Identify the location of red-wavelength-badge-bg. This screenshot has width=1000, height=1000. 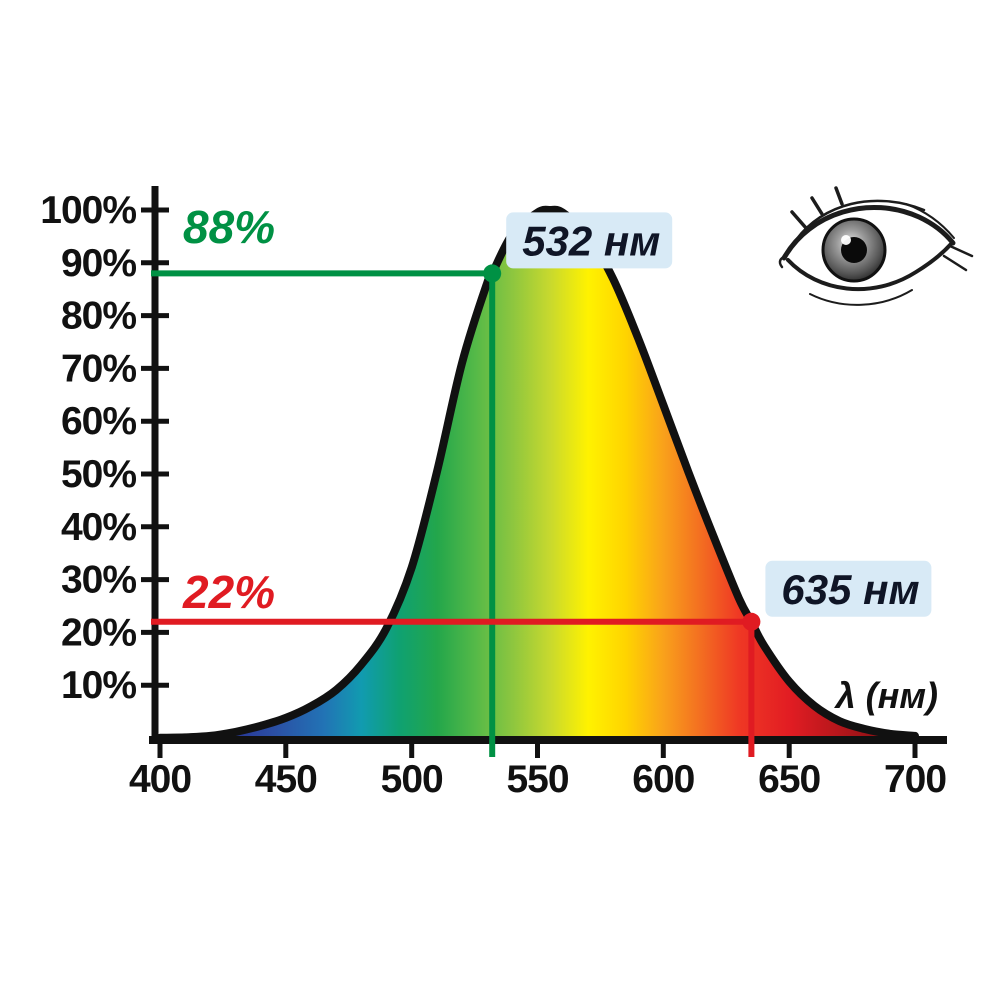
(848, 588).